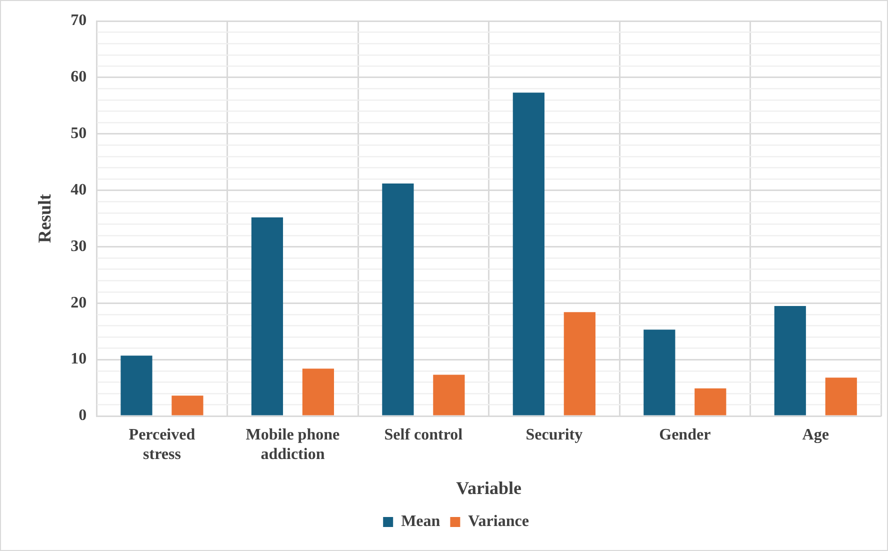  Describe the element at coordinates (44, 218) in the screenshot. I see `y-axis-title: Result` at that location.